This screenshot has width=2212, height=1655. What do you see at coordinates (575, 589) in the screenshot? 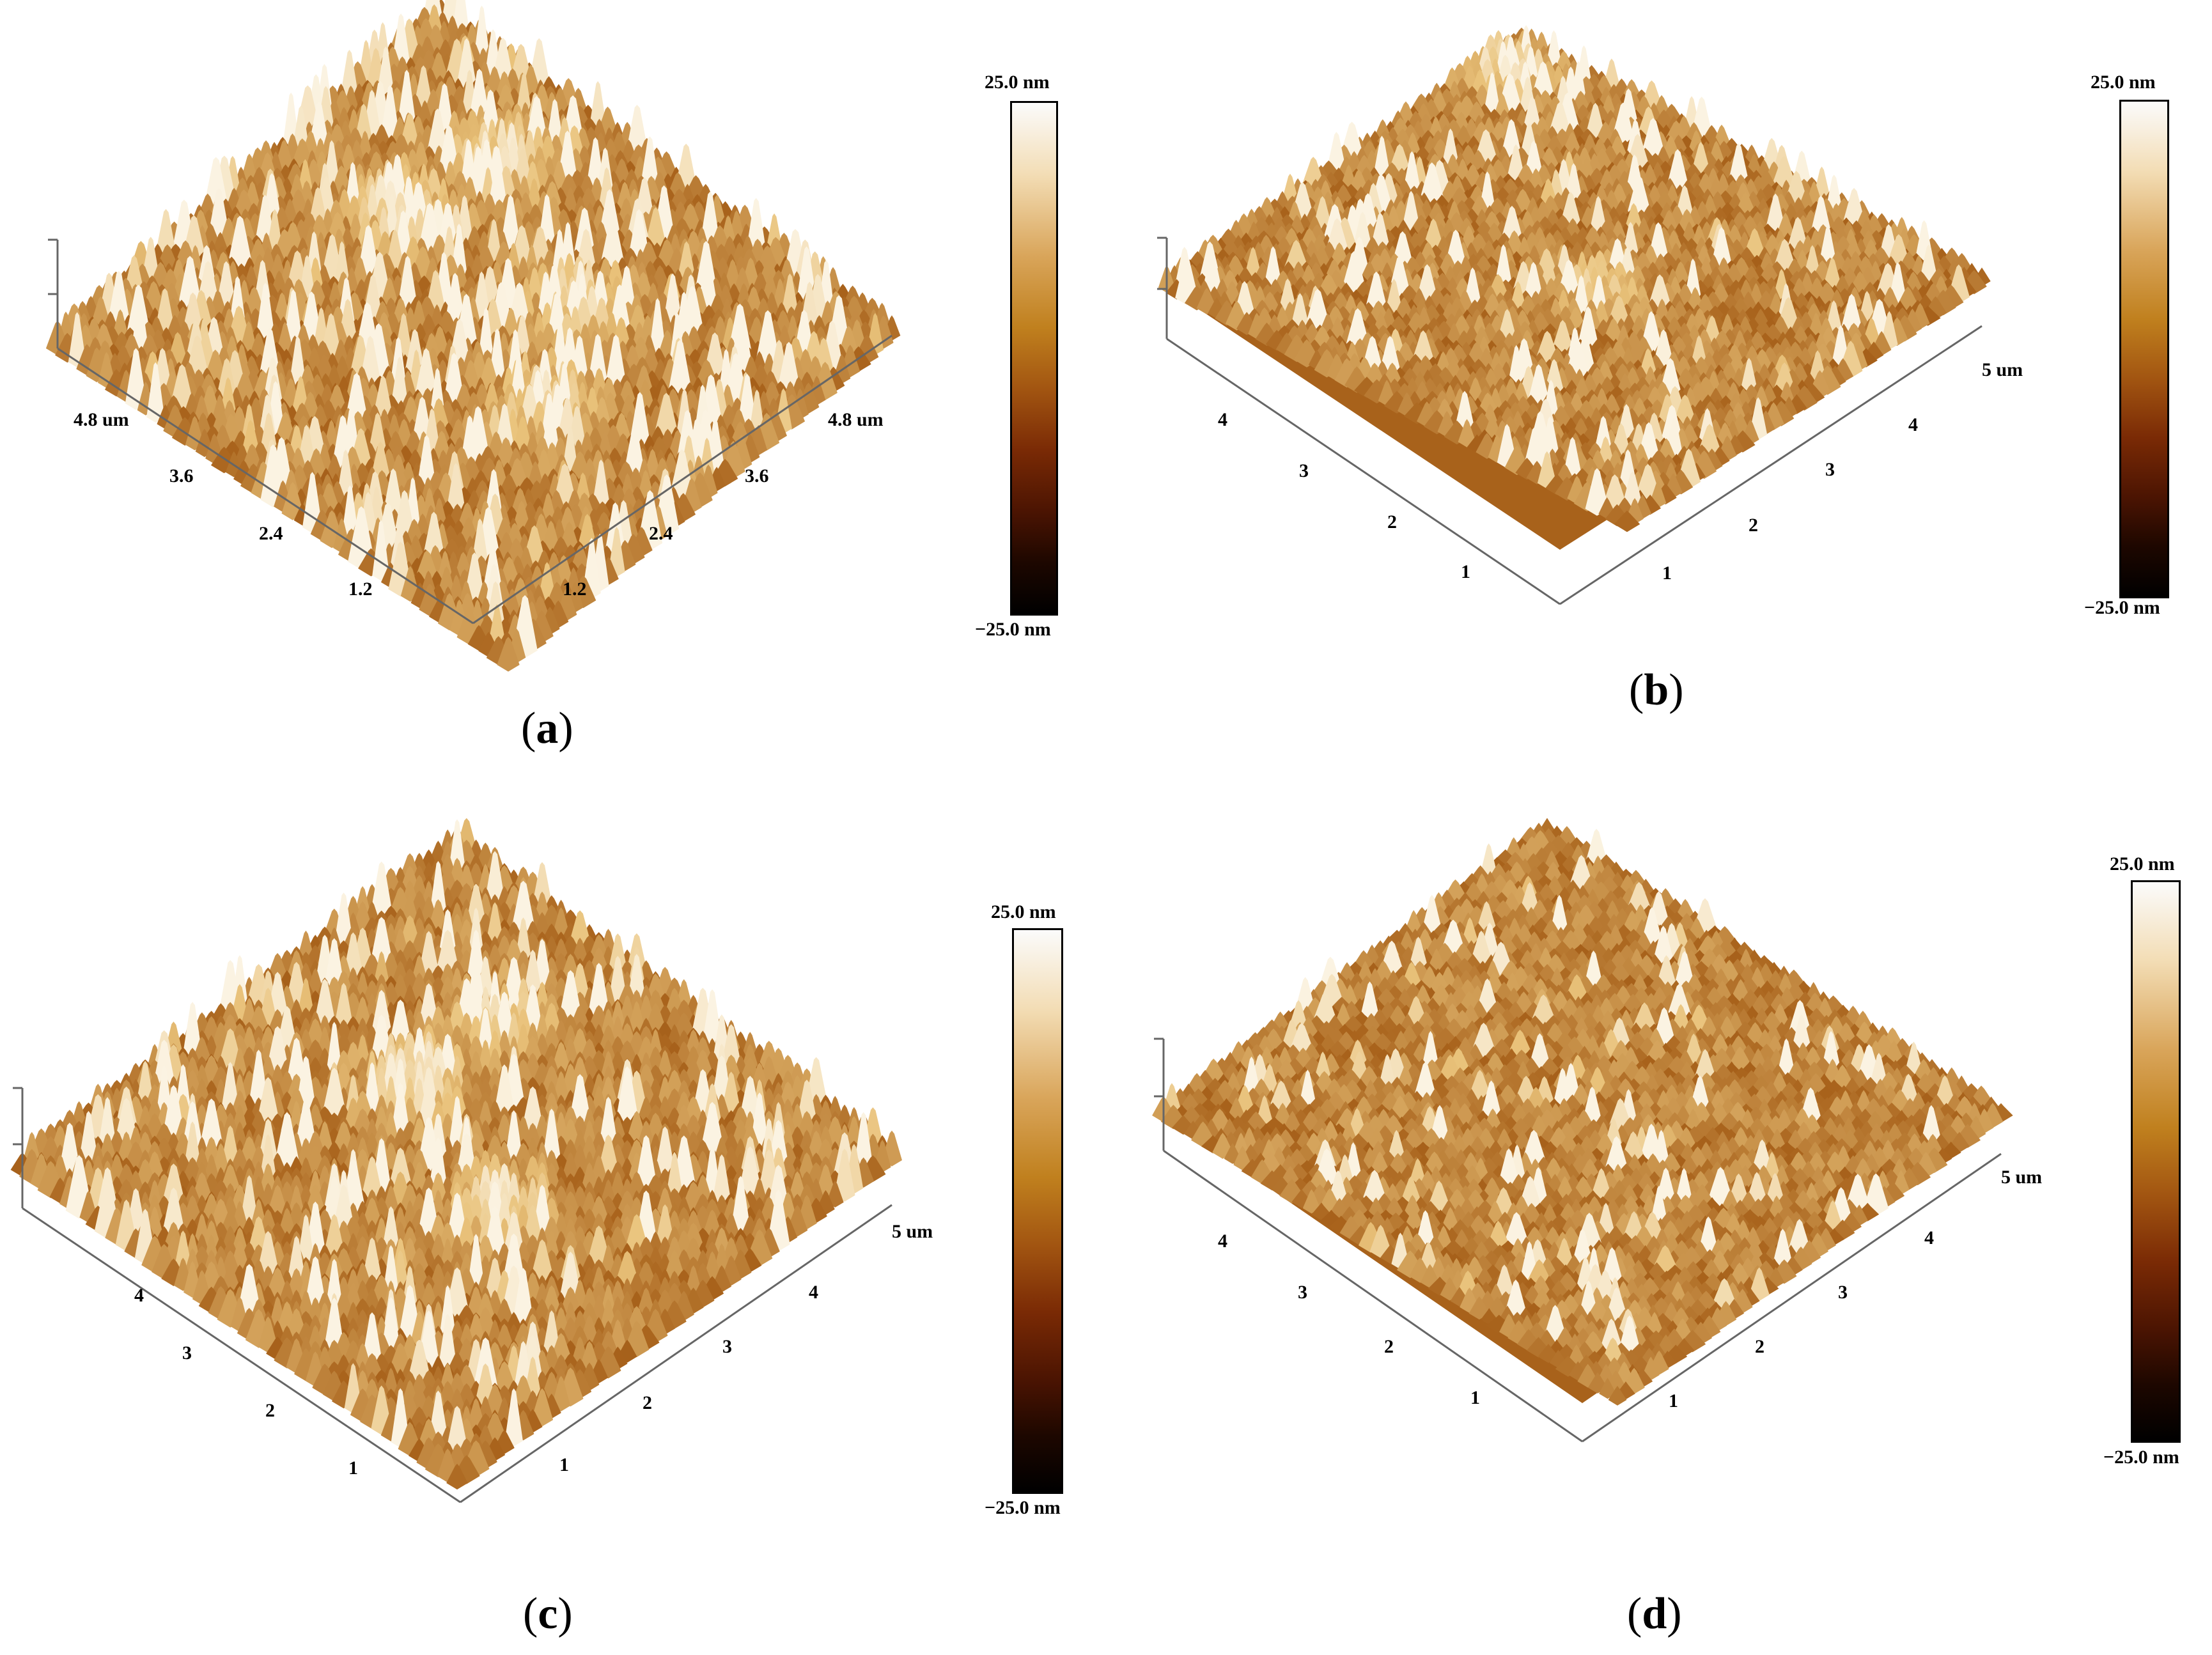
I see `right-tick-a-3: 1.2` at bounding box center [575, 589].